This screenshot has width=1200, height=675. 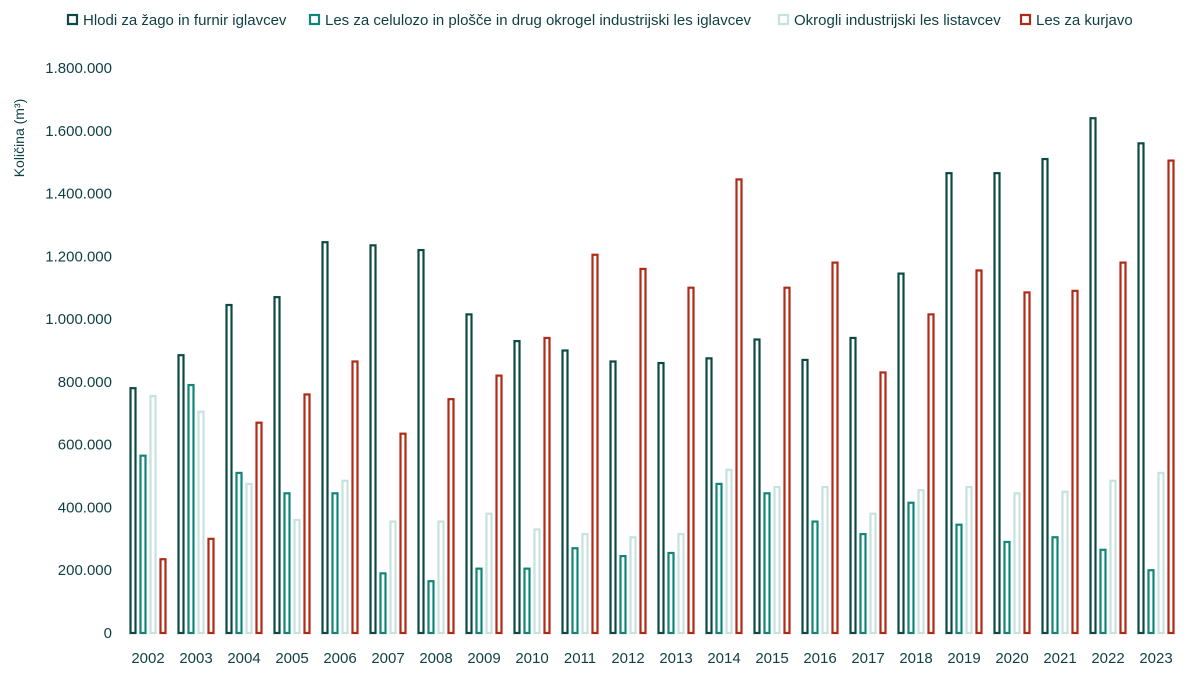 What do you see at coordinates (78, 194) in the screenshot?
I see `y-tick-label: 1.400.000` at bounding box center [78, 194].